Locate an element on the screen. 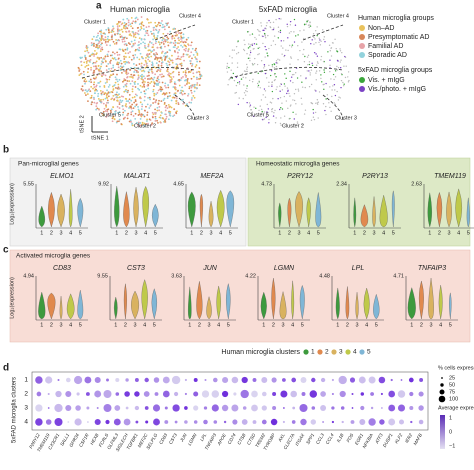  y-max-label: 2.63 is located at coordinates (416, 184).